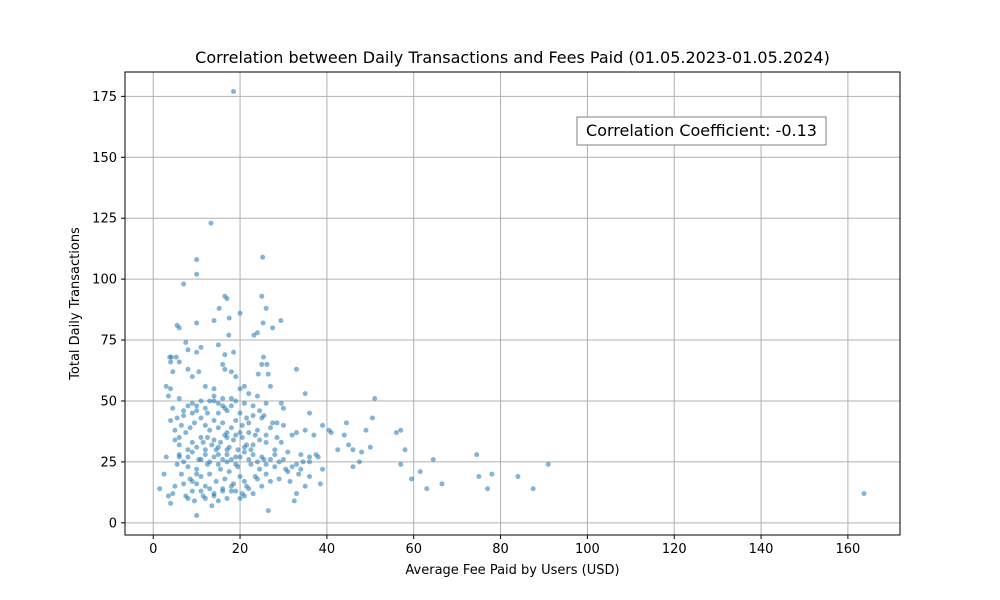 The width and height of the screenshot is (1000, 600). Describe the element at coordinates (240, 549) in the screenshot. I see `x-tick-label: 20` at that location.